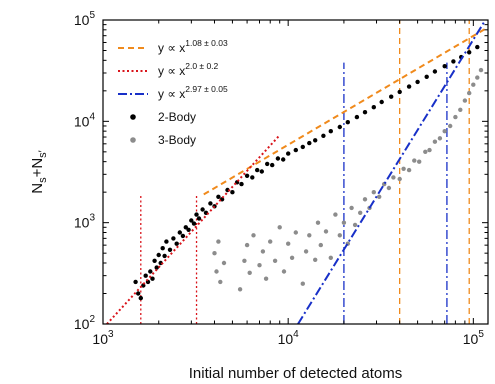  I want to click on legend-item-3: 2-Body, so click(163, 117).